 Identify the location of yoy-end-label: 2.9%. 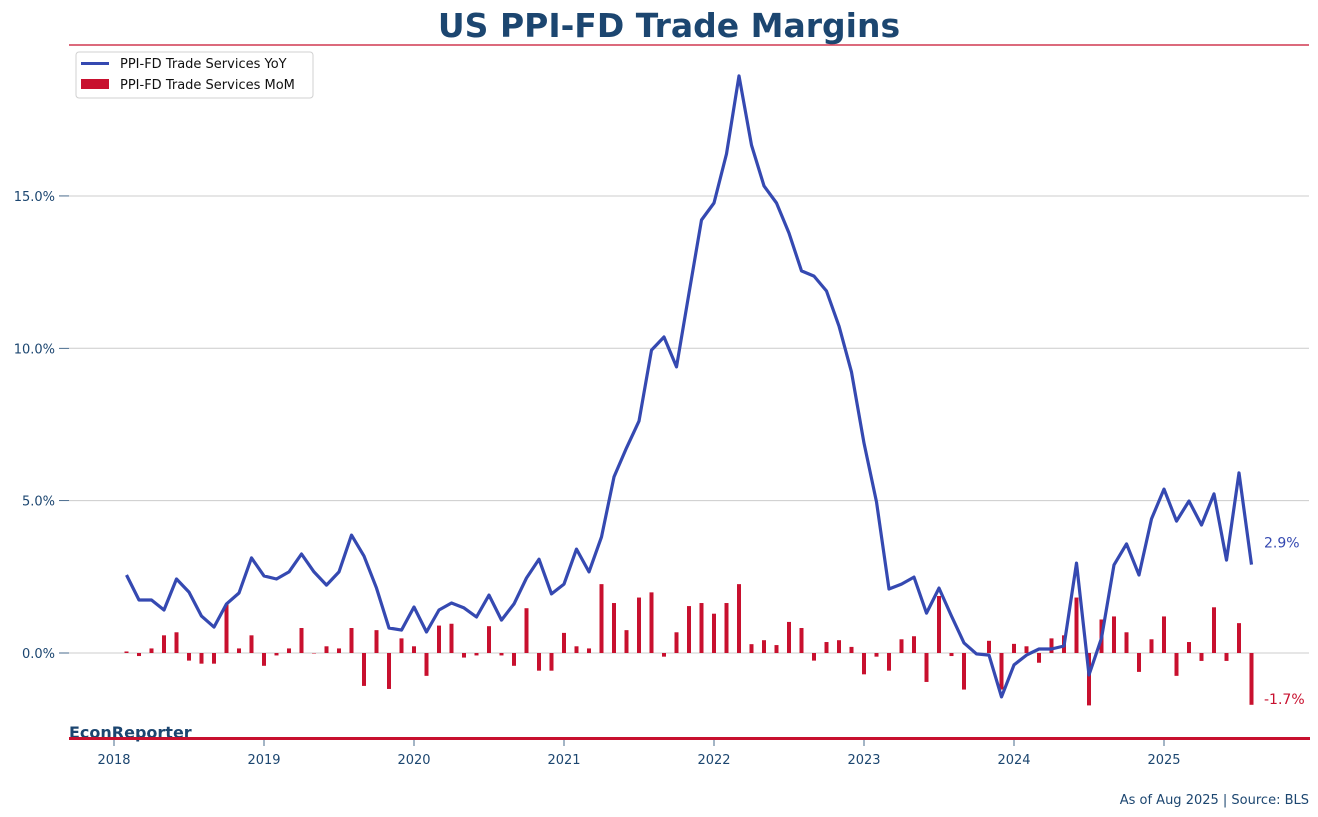
(1282, 544).